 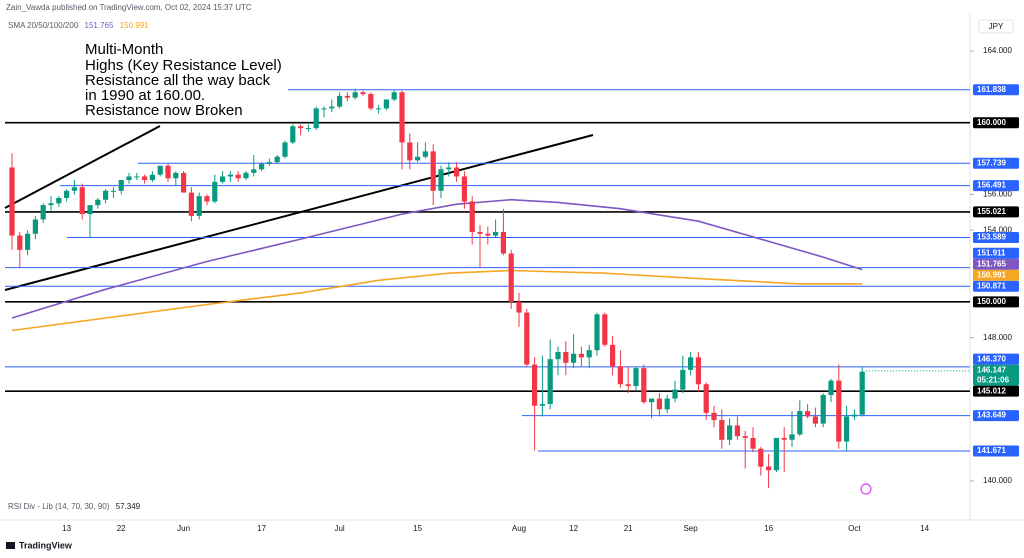 What do you see at coordinates (43, 25) in the screenshot?
I see `indicator-name: SMA 20/50/100/200` at bounding box center [43, 25].